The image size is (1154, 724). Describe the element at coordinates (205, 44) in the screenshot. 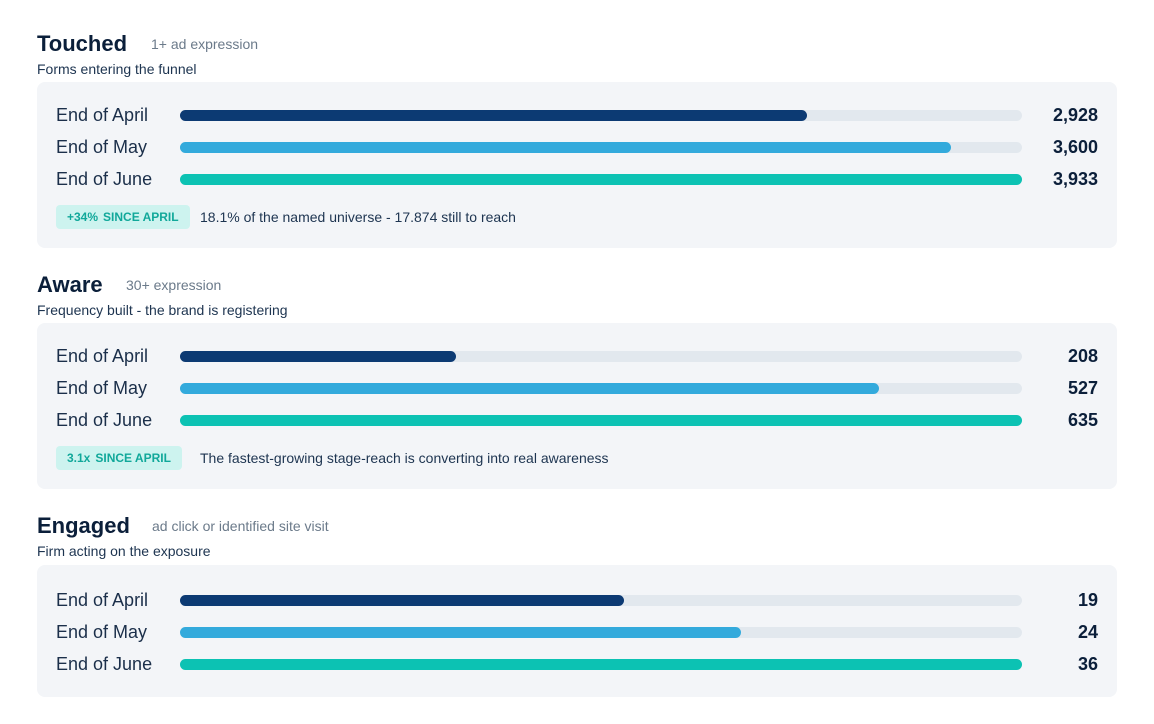

I see `stage-criteria: 1+ ad expression` at that location.